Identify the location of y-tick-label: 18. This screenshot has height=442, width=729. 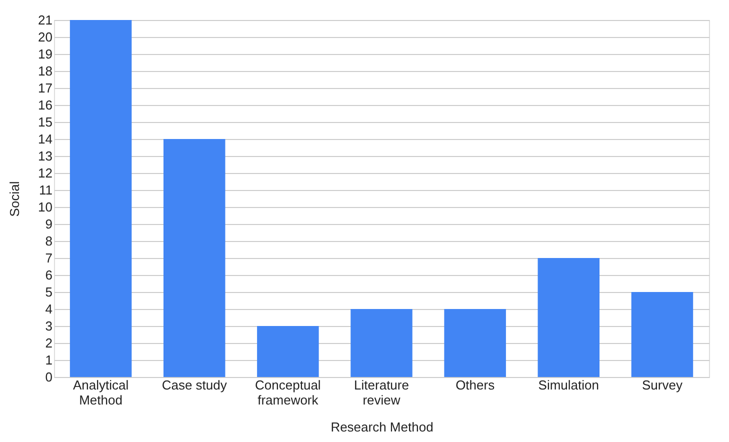
(45, 71).